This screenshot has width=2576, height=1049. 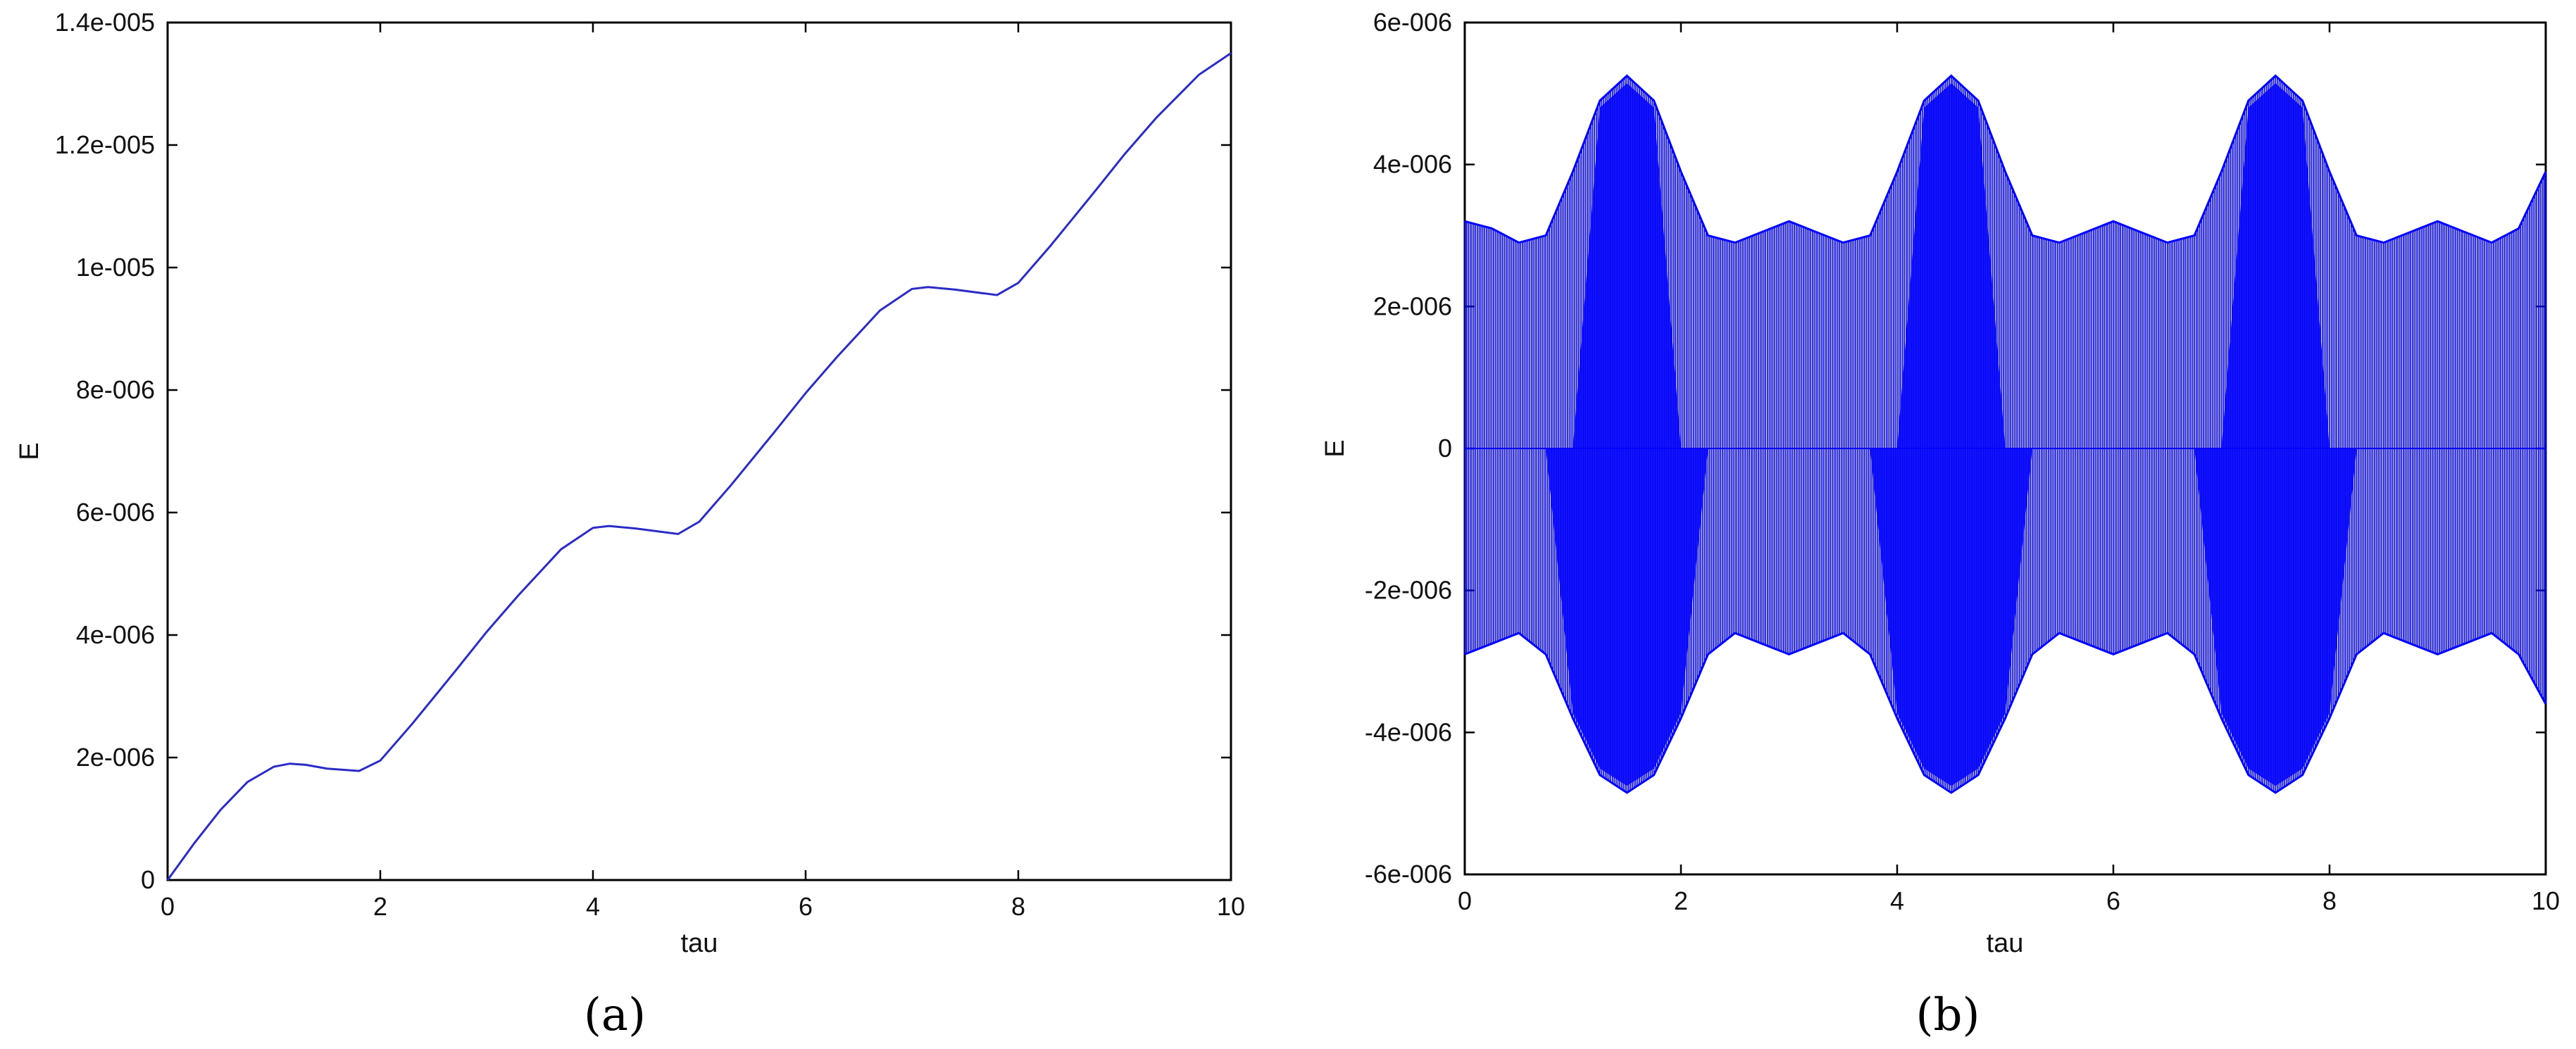 I want to click on plot-a-xtick-label: 8, so click(x=1018, y=907).